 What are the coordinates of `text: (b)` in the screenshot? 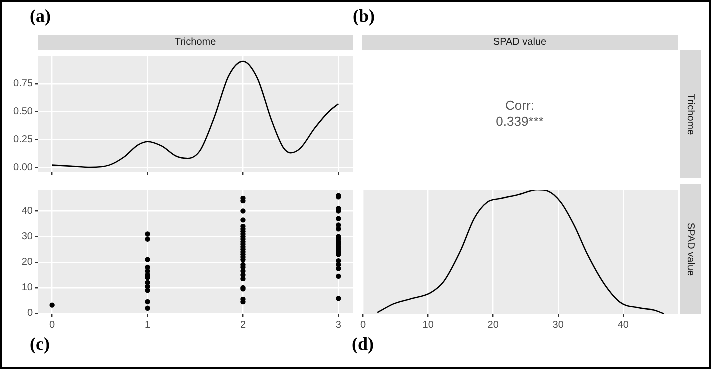 It's located at (364, 16).